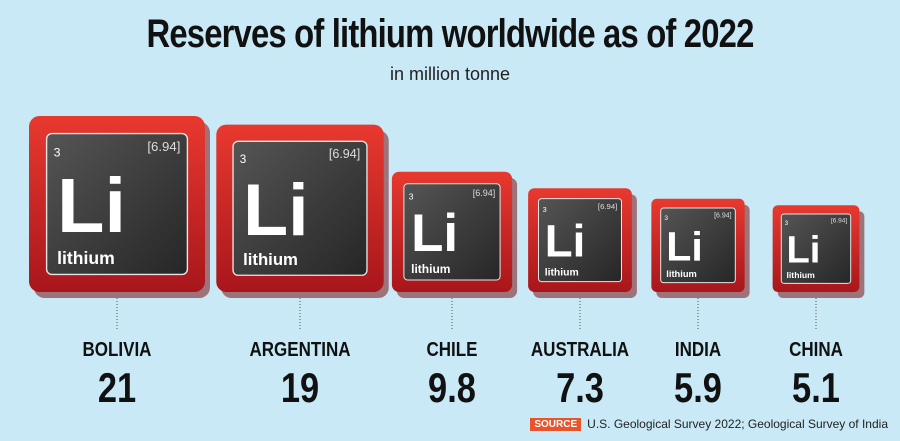  I want to click on value-label: 19, so click(300, 388).